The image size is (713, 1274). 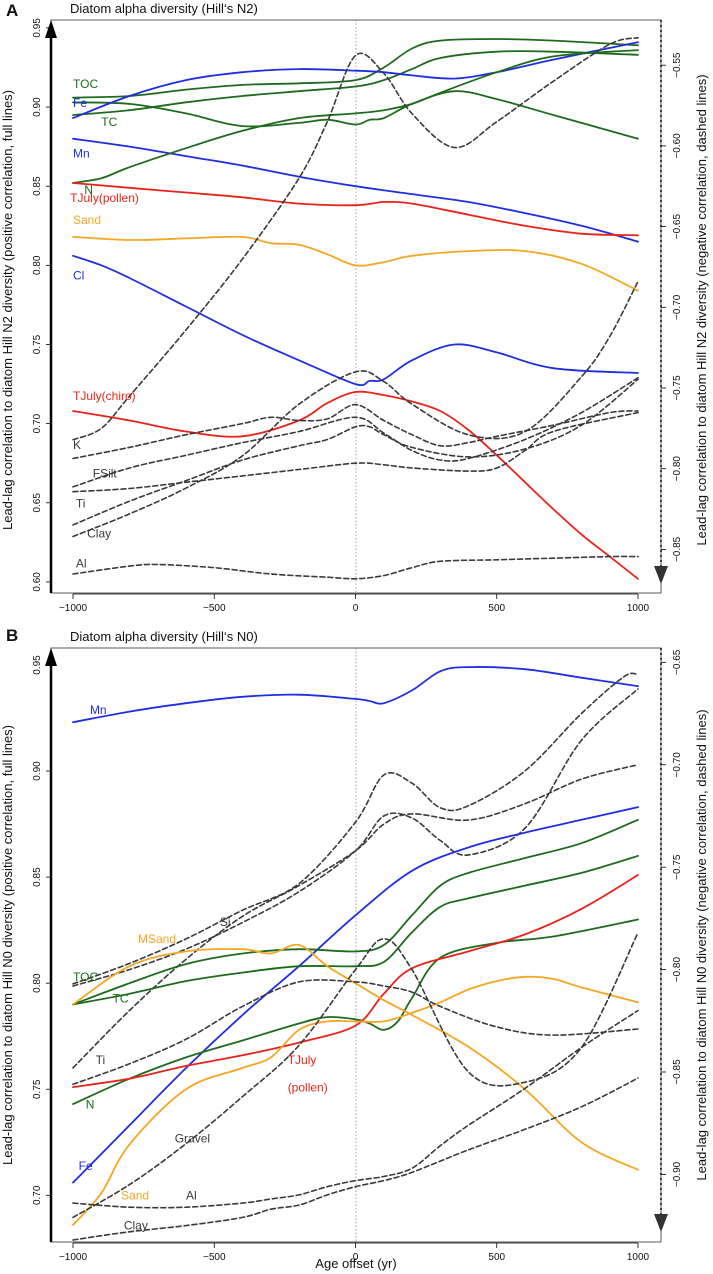 I want to click on panel-b-label-toc: TOC, so click(x=85, y=977).